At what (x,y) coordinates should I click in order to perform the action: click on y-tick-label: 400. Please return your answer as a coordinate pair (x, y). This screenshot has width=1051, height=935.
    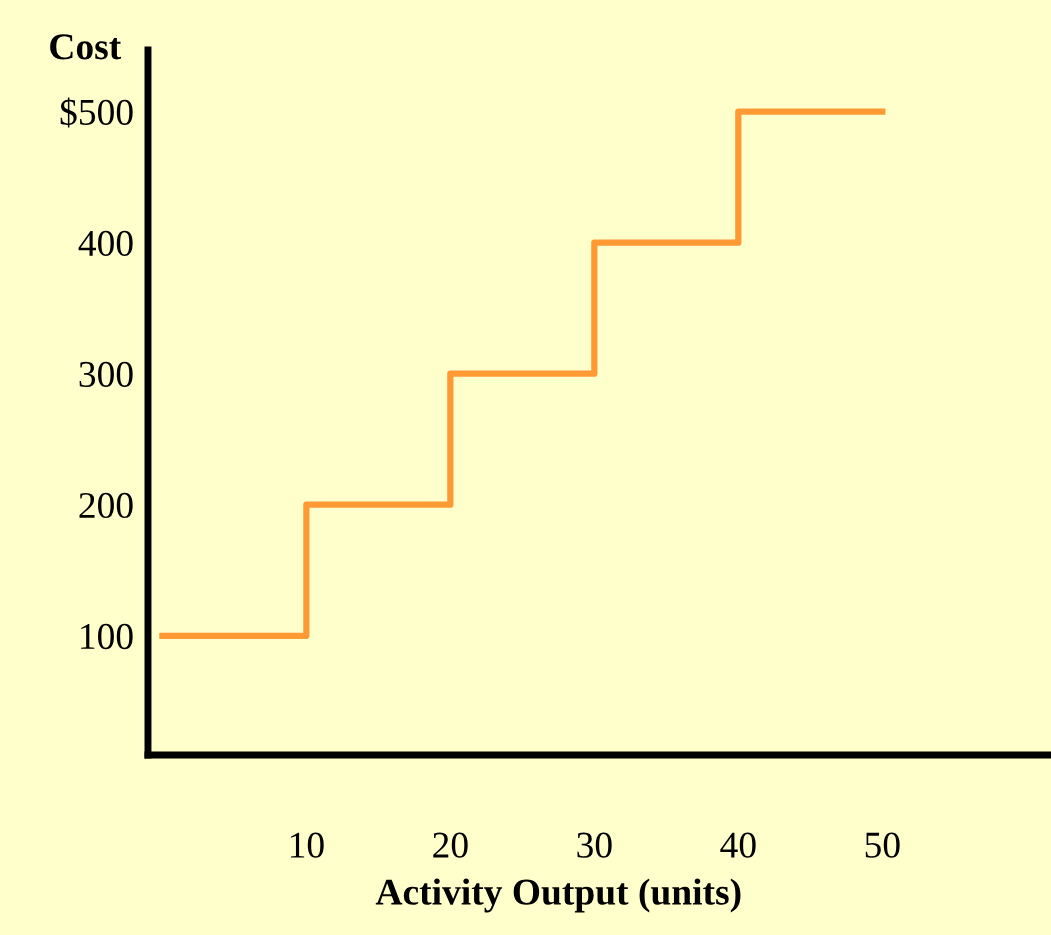
    Looking at the image, I should click on (105, 243).